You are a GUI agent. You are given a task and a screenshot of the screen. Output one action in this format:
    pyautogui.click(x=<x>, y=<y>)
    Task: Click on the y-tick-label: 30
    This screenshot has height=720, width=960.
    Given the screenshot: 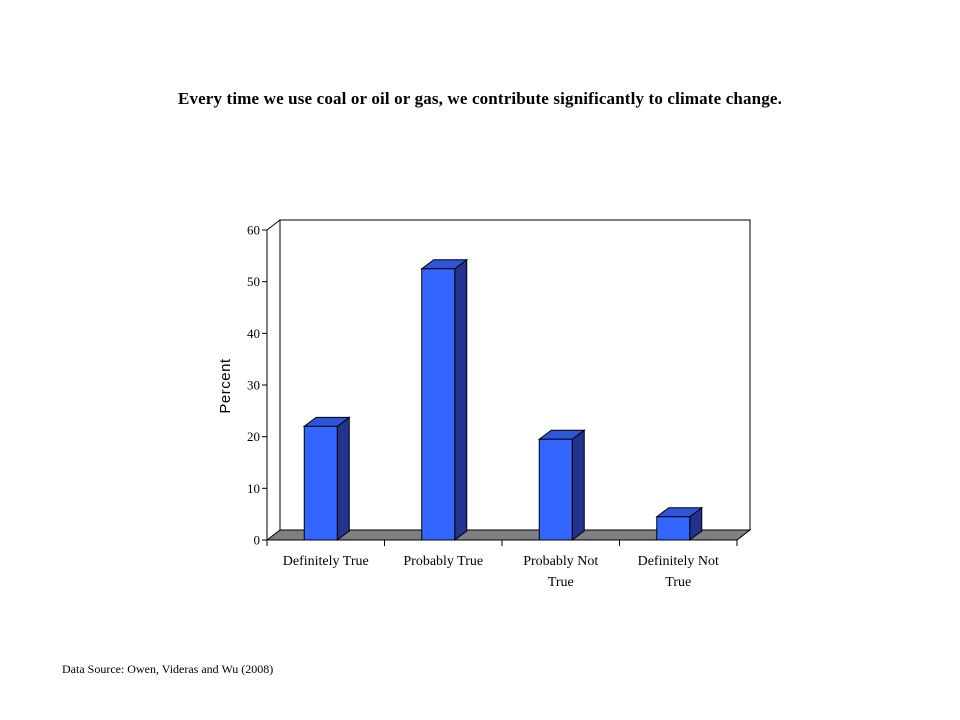 What is the action you would take?
    pyautogui.click(x=253, y=385)
    